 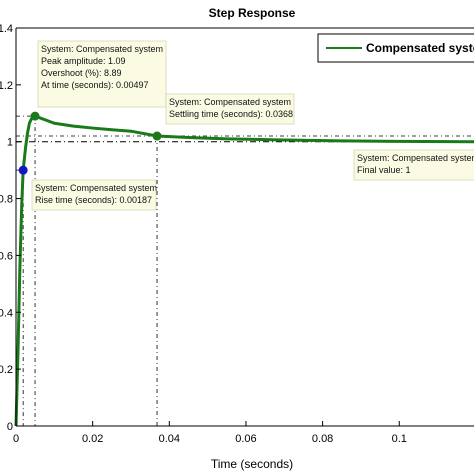 I want to click on y-tick-label: 0.6, so click(x=6, y=256).